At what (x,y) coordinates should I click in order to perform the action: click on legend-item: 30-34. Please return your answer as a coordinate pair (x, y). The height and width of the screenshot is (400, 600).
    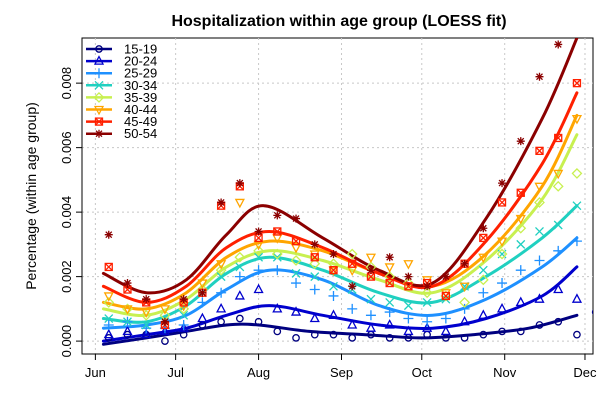
    Looking at the image, I should click on (121, 85).